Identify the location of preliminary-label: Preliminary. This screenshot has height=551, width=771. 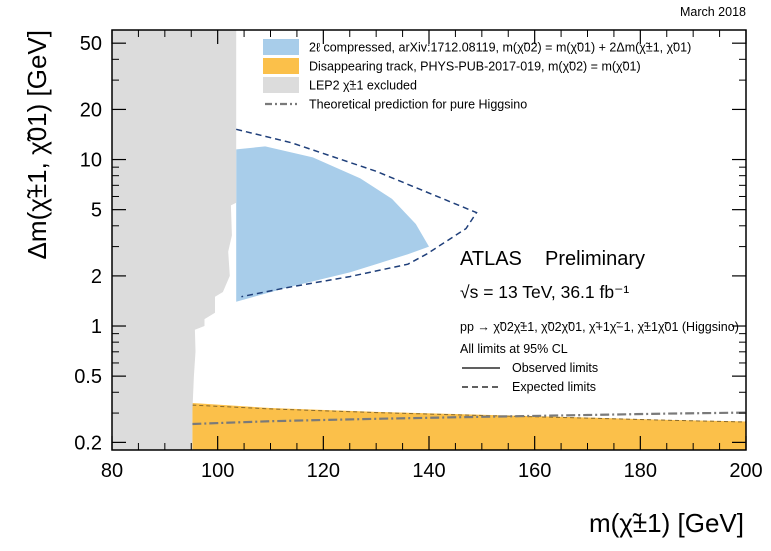
(595, 259).